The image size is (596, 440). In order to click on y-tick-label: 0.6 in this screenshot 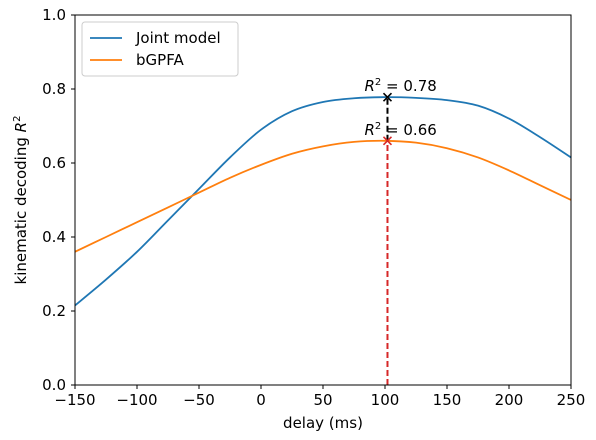, I will do `click(54, 163)`.